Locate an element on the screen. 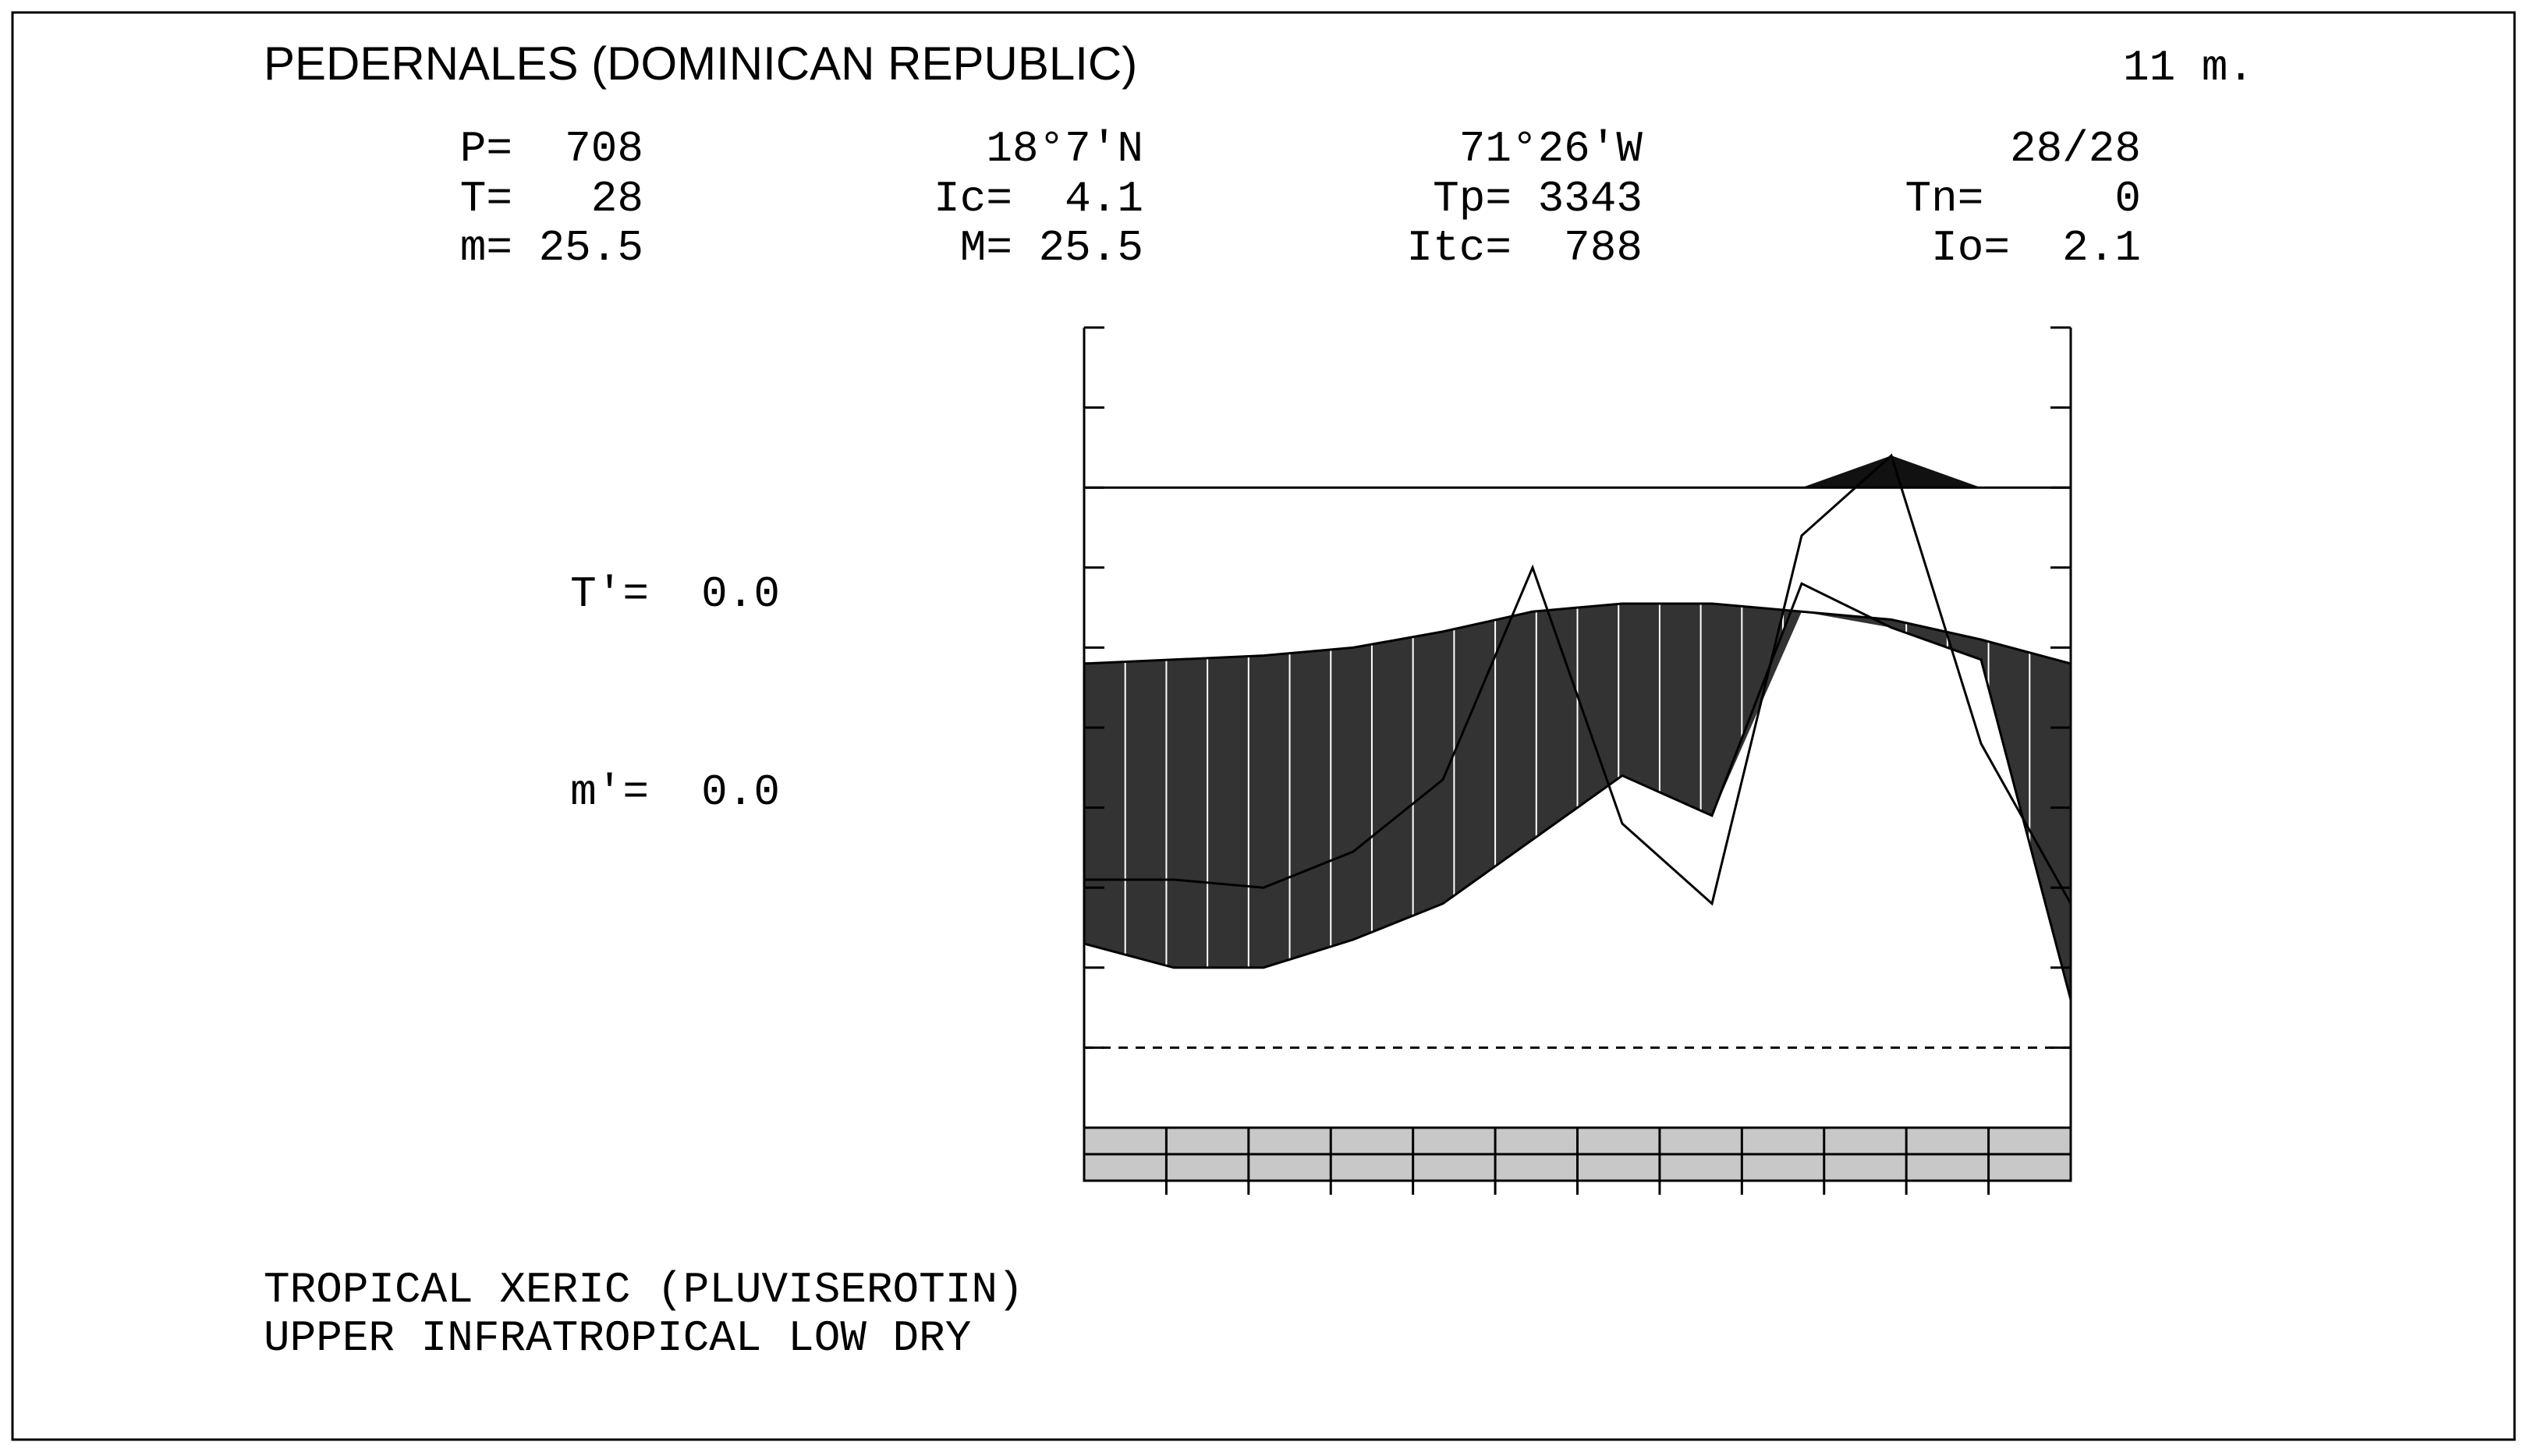  stat-ic: Ic= 4.1 is located at coordinates (1038, 199).